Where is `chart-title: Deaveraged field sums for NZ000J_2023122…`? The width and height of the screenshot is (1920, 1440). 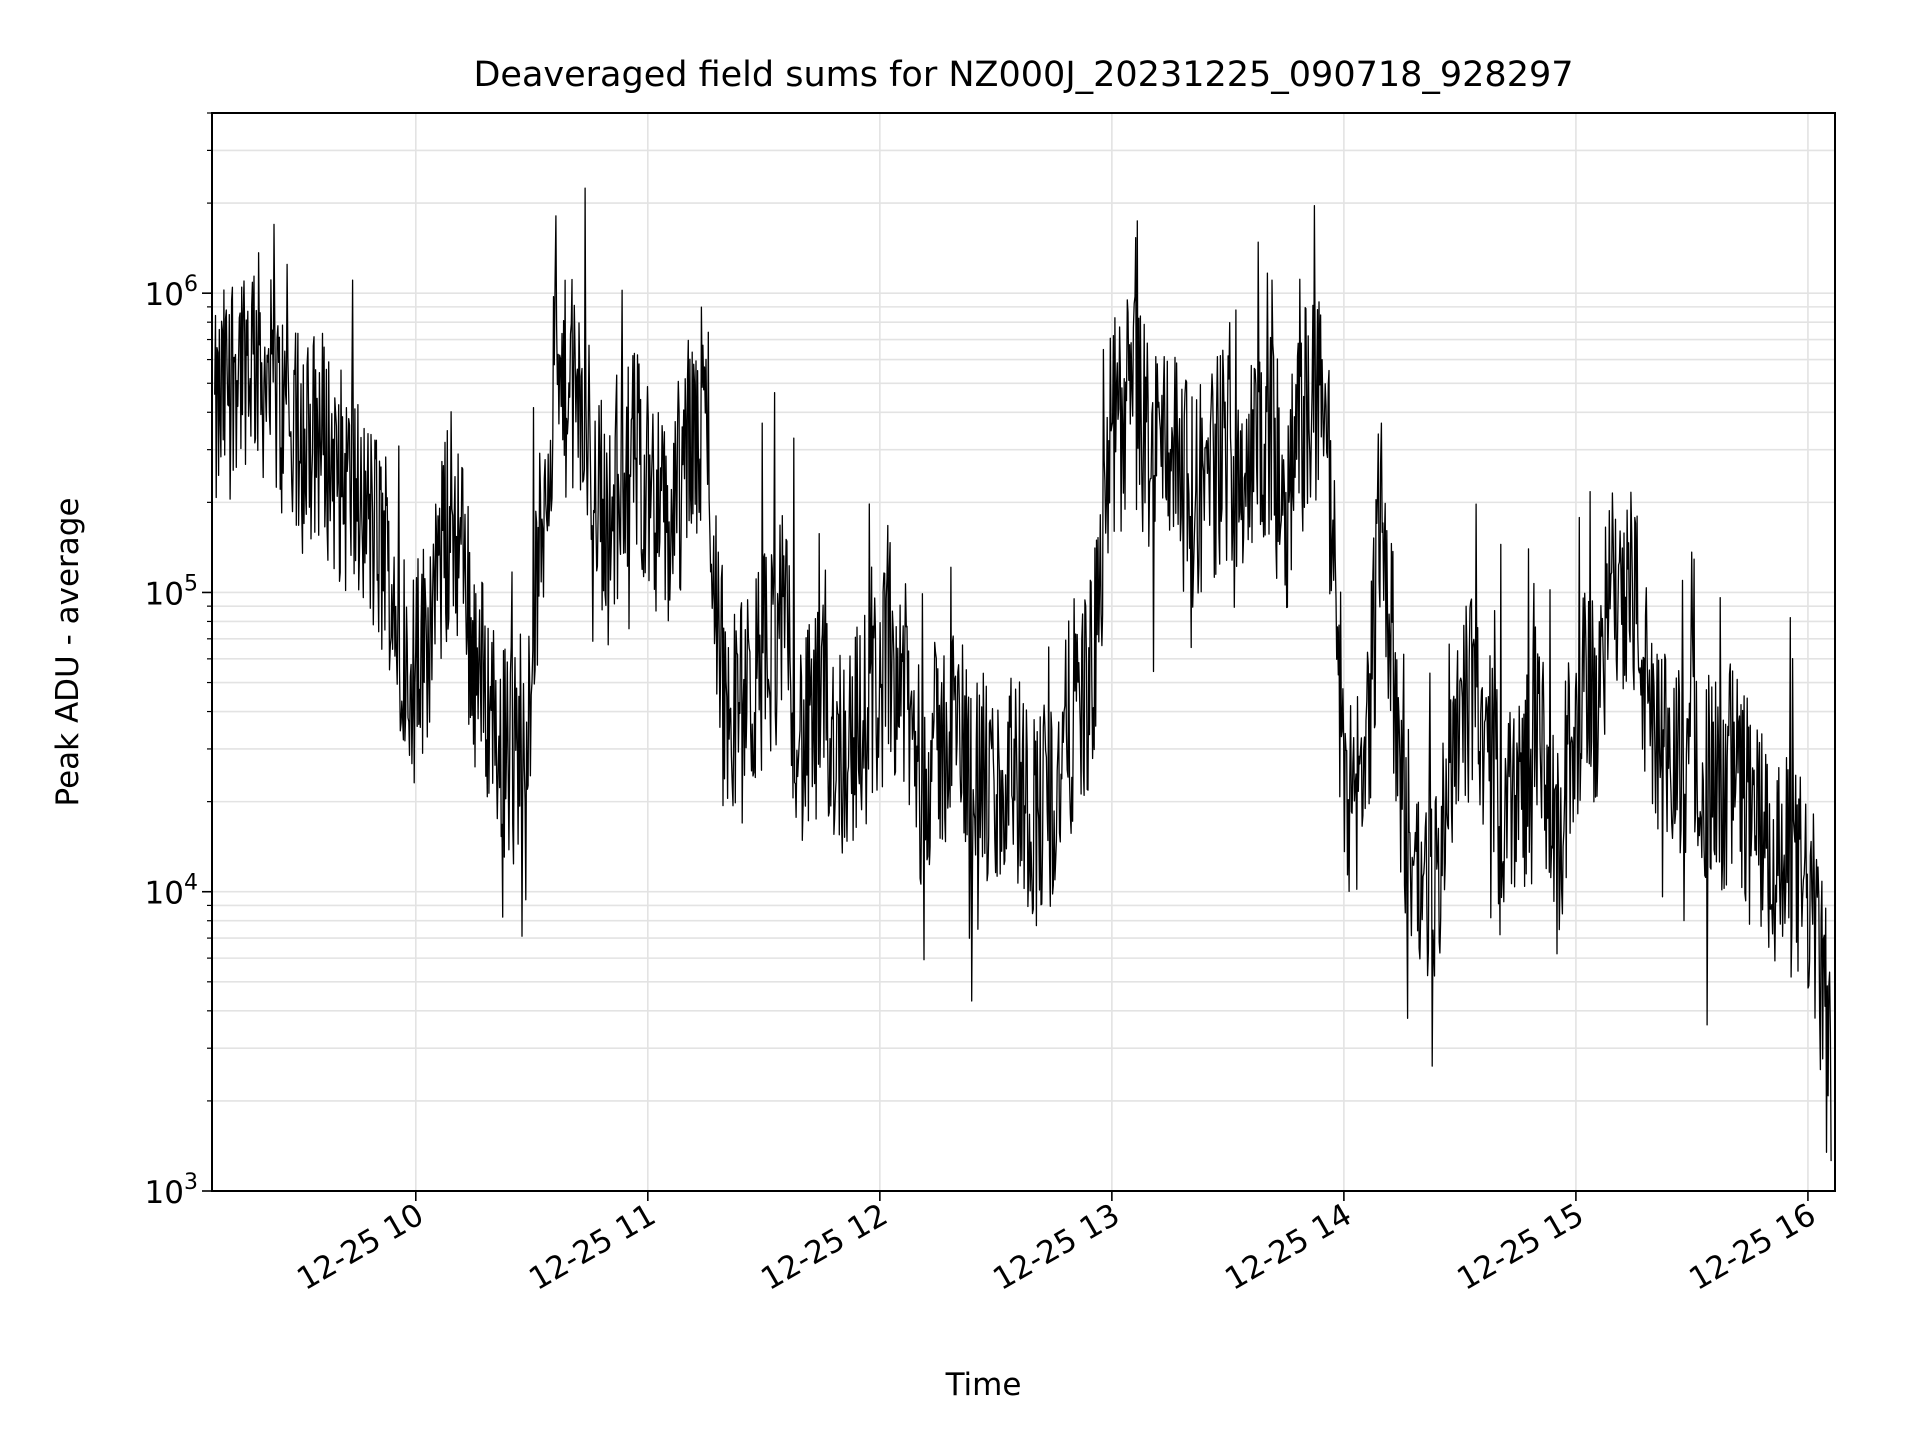 chart-title: Deaveraged field sums for NZ000J_2023122… is located at coordinates (1023, 75).